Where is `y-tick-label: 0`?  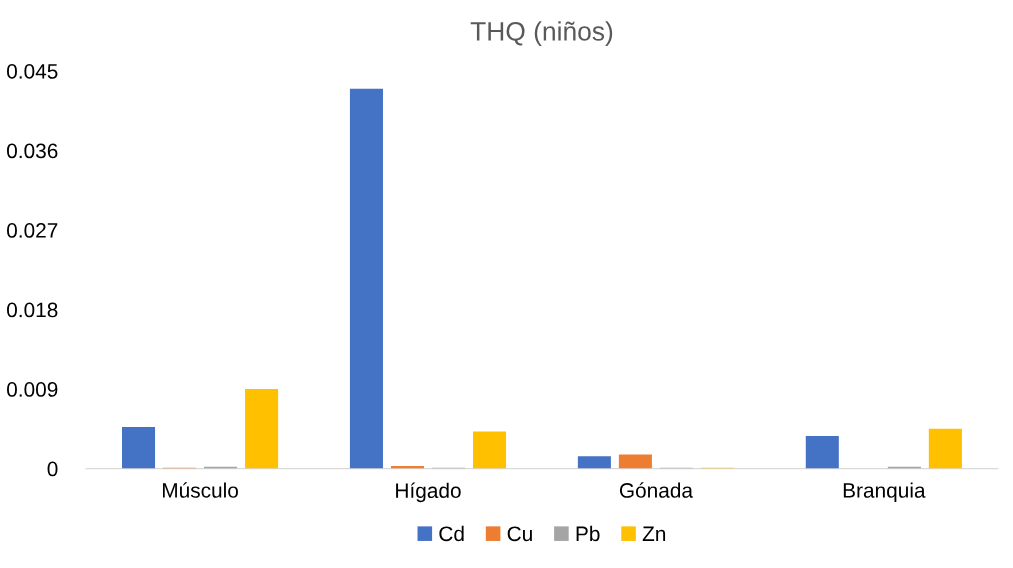 y-tick-label: 0 is located at coordinates (52, 469).